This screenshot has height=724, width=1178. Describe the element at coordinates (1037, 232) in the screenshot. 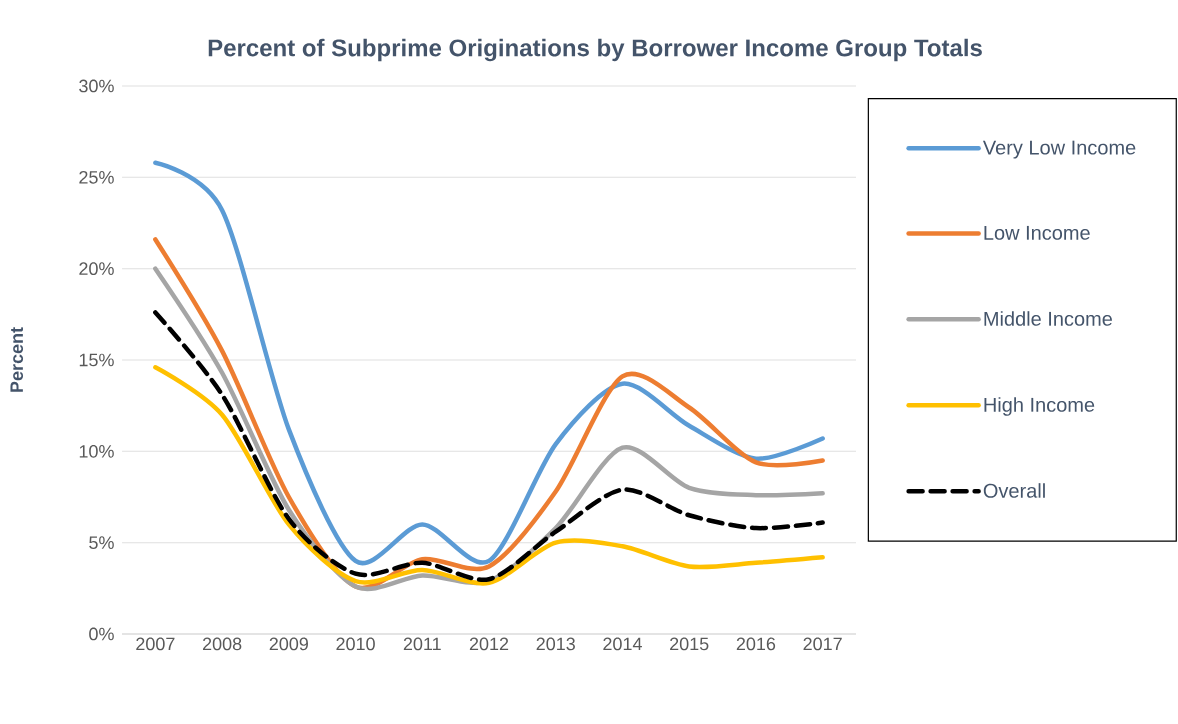

I see `legend-label: Low Income` at that location.